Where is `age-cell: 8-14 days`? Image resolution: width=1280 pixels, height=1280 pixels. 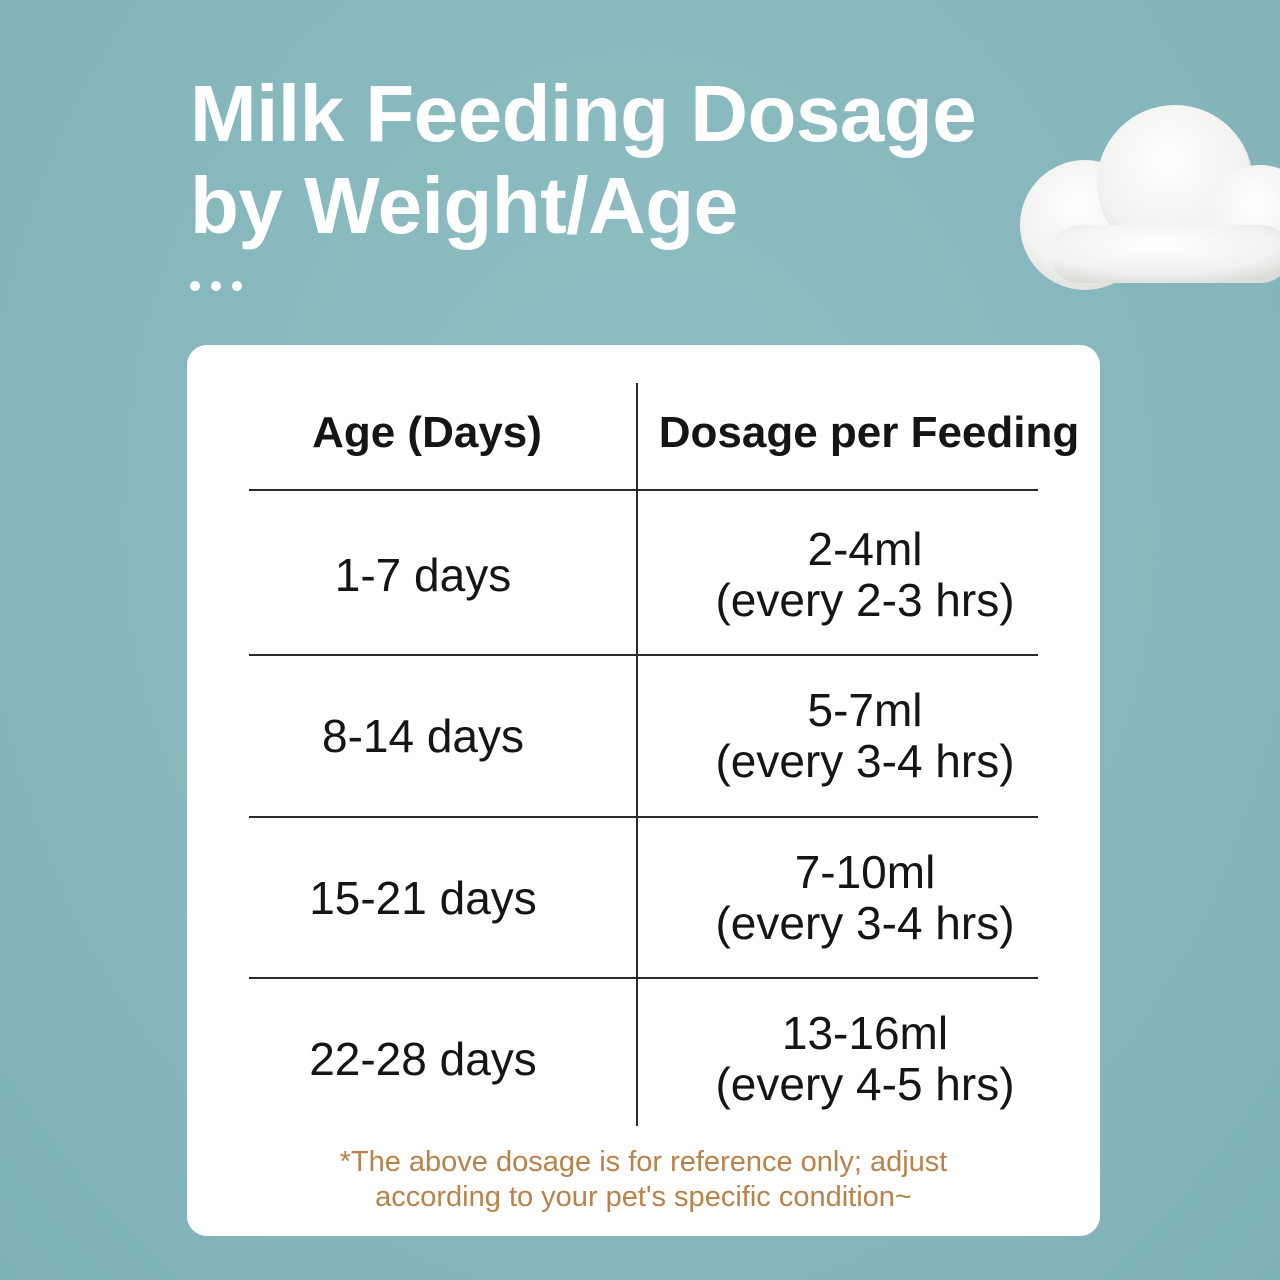
age-cell: 8-14 days is located at coordinates (422, 736).